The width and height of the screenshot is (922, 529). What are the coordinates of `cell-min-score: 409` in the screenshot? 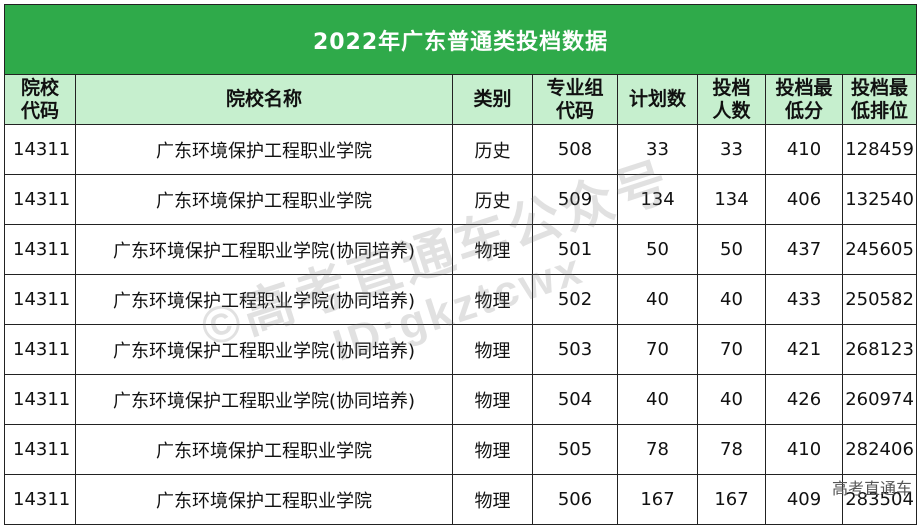 It's located at (804, 499).